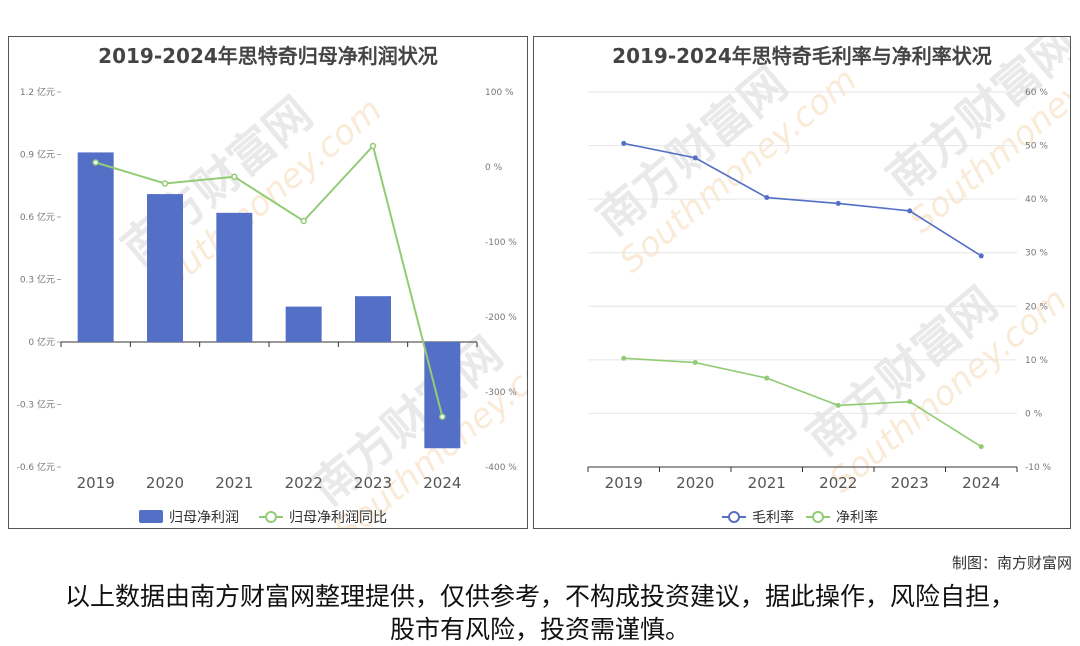  I want to click on gross-margin-point-2019, so click(624, 143).